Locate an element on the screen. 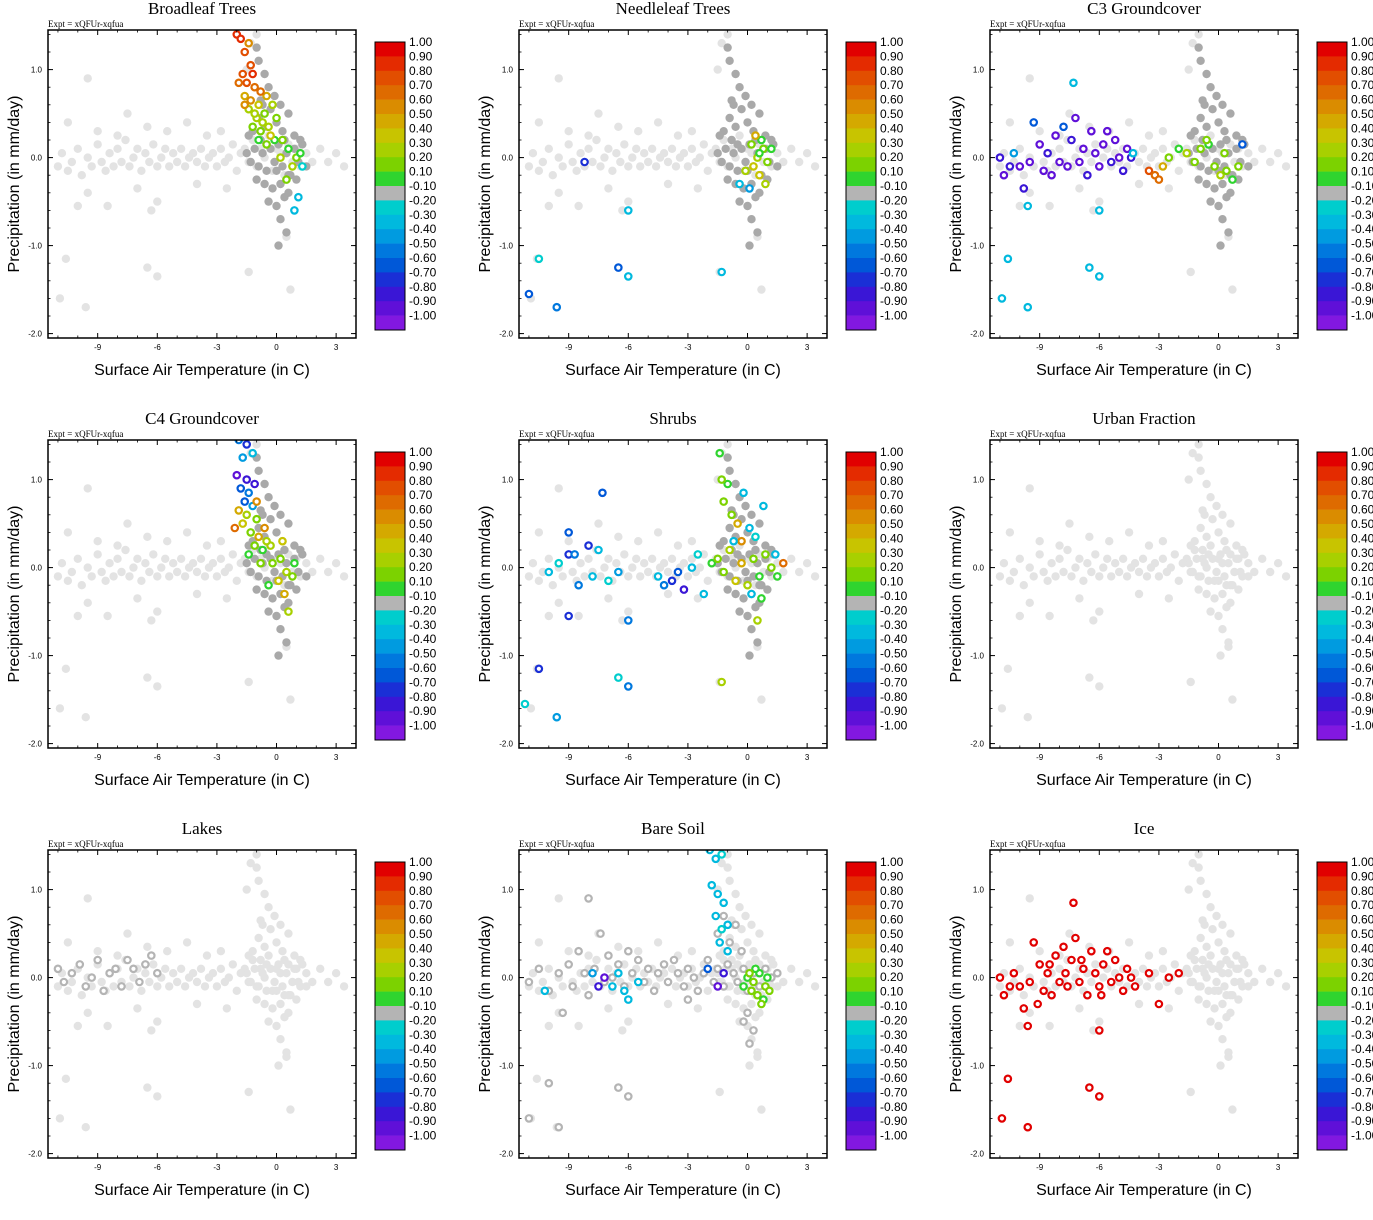 This screenshot has height=1220, width=1373. colorbar-label: -0.50 is located at coordinates (1362, 1064).